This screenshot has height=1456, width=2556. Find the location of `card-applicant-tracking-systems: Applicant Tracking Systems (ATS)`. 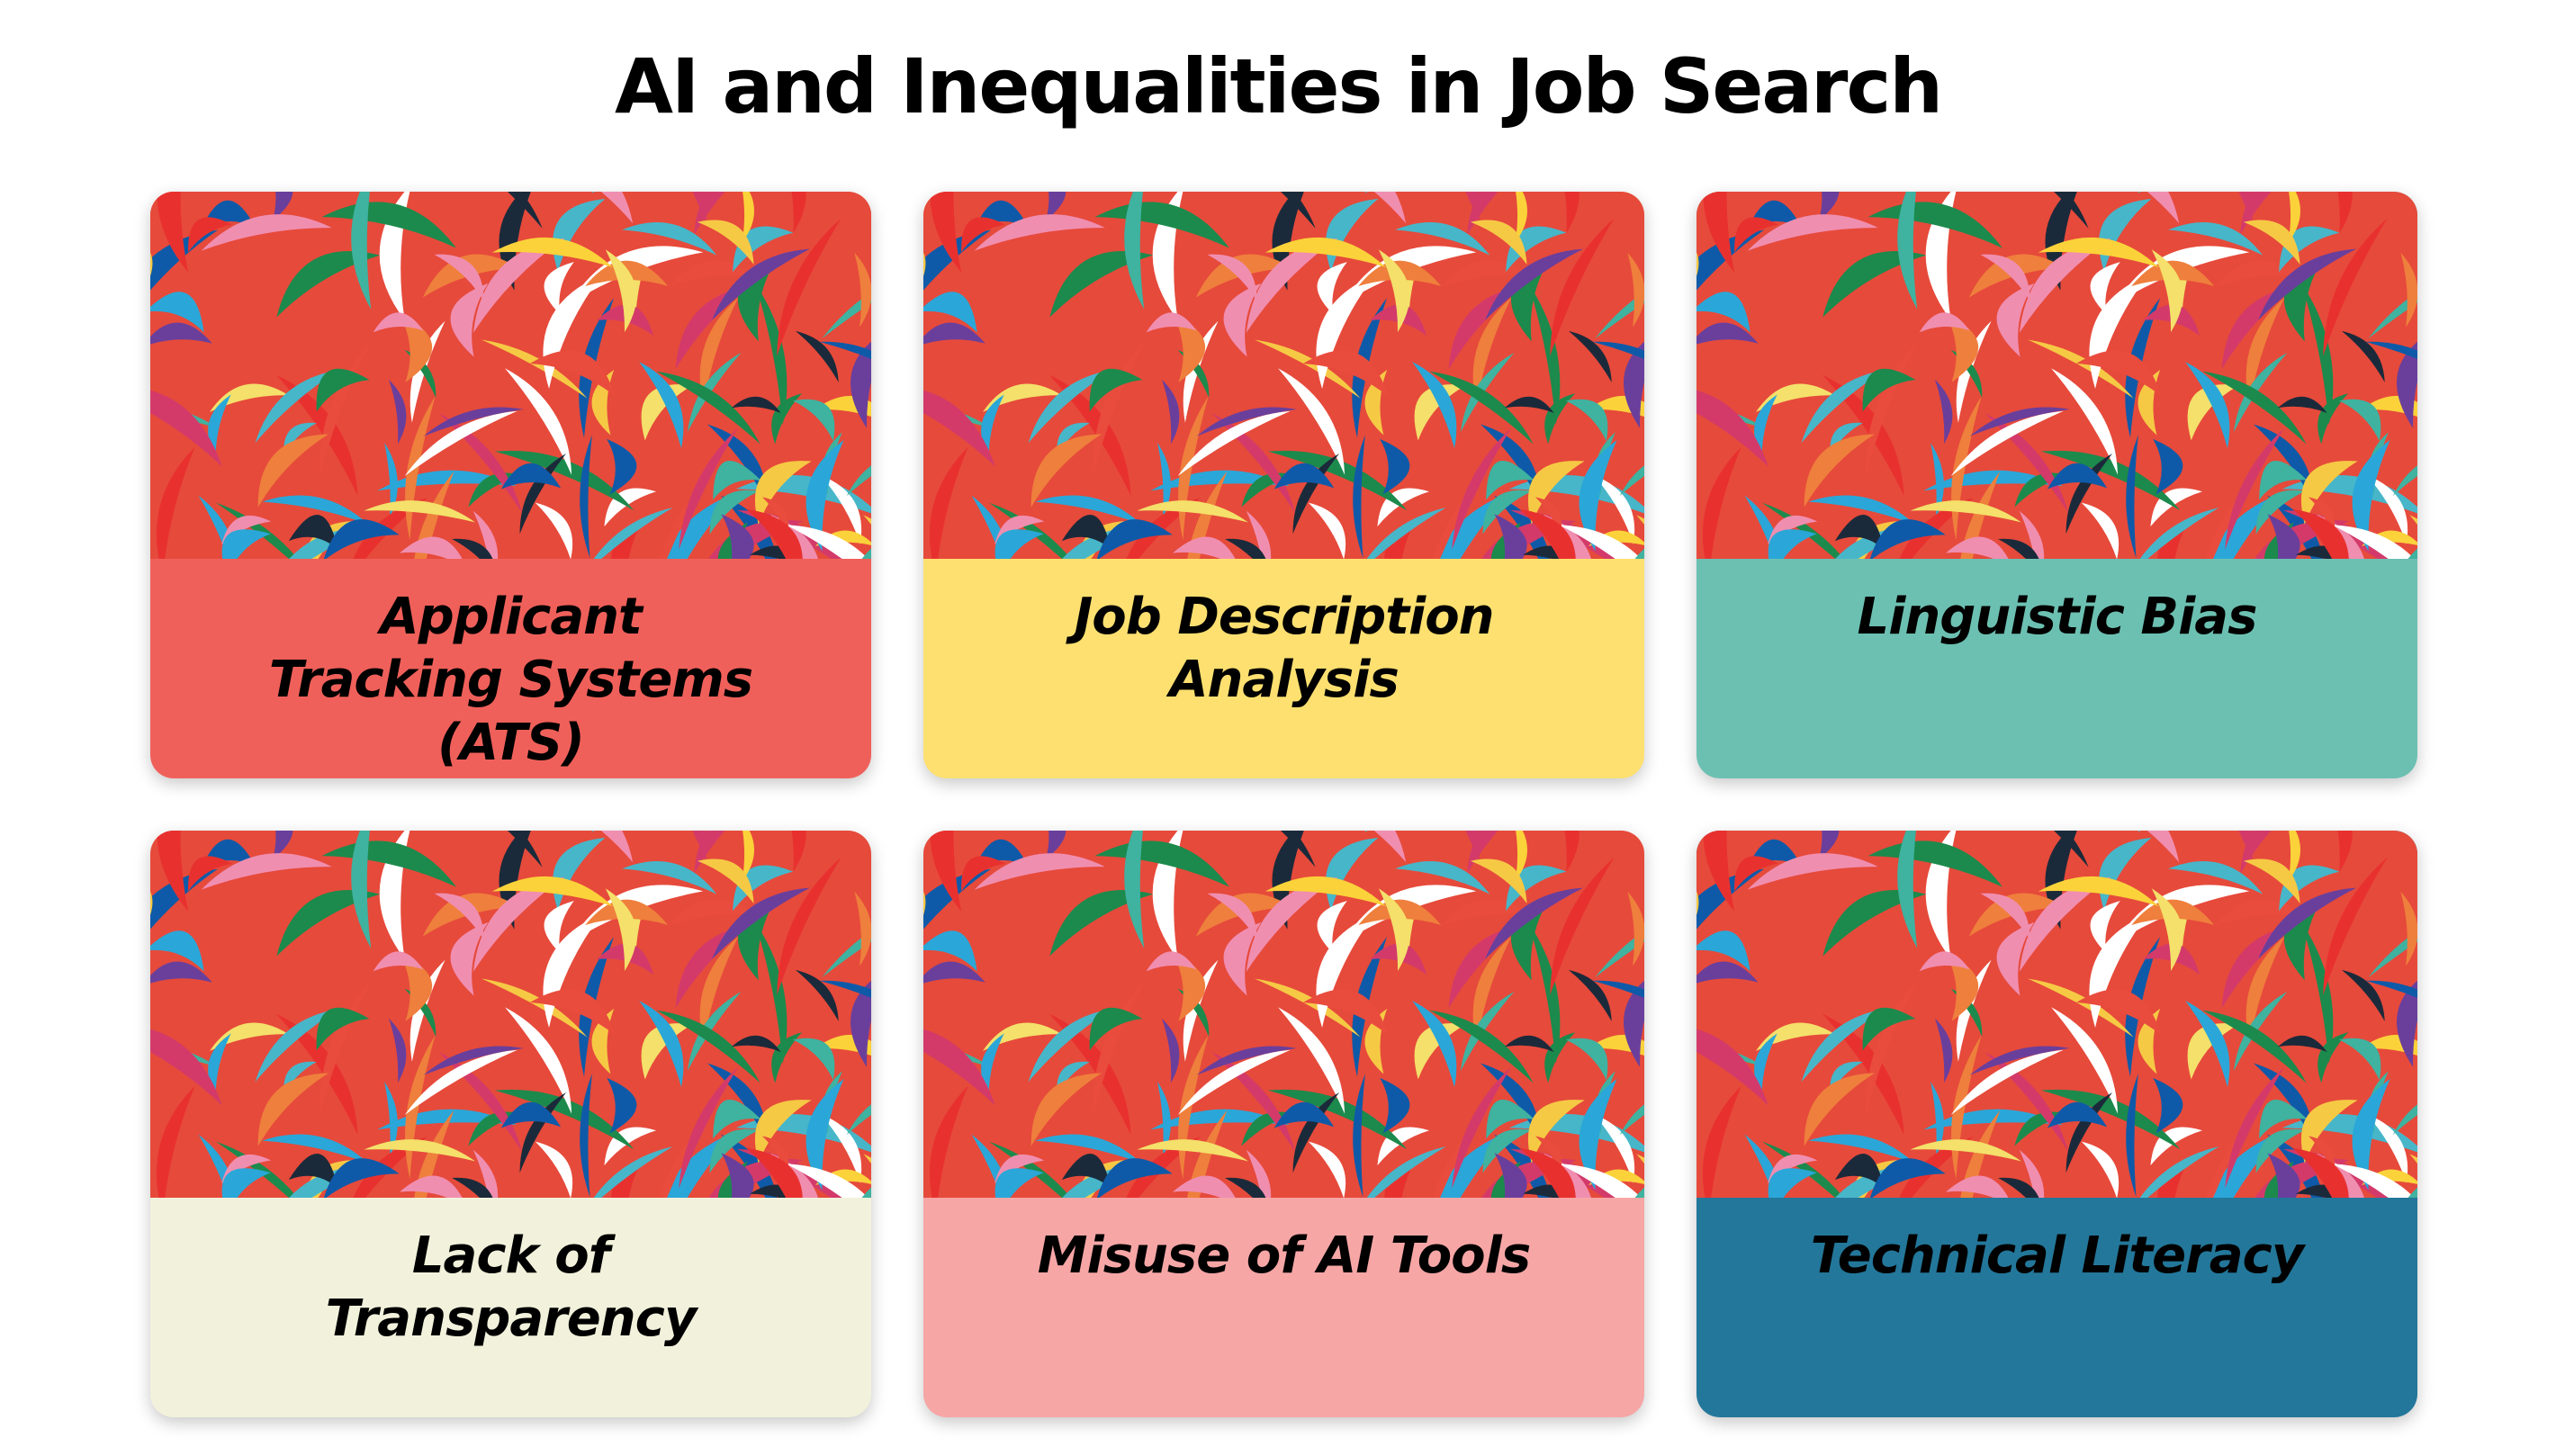

card-applicant-tracking-systems: Applicant Tracking Systems (ATS) is located at coordinates (511, 485).